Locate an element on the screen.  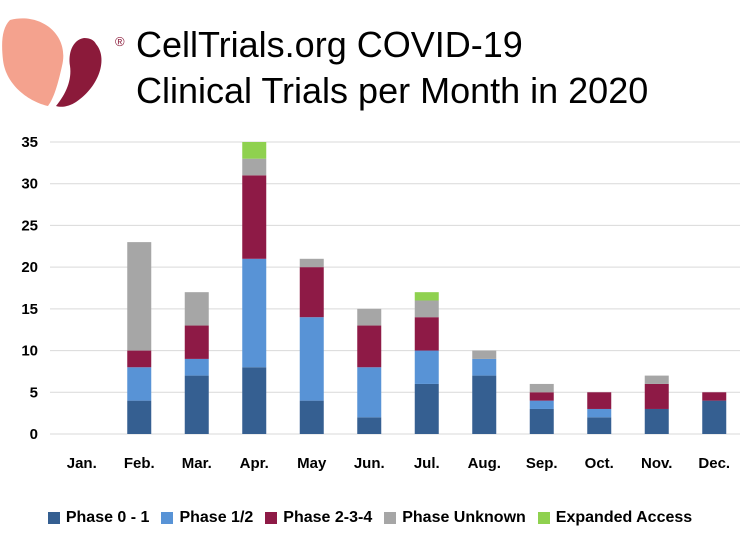
legend-item: Phase 0 - 1 is located at coordinates (98, 518).